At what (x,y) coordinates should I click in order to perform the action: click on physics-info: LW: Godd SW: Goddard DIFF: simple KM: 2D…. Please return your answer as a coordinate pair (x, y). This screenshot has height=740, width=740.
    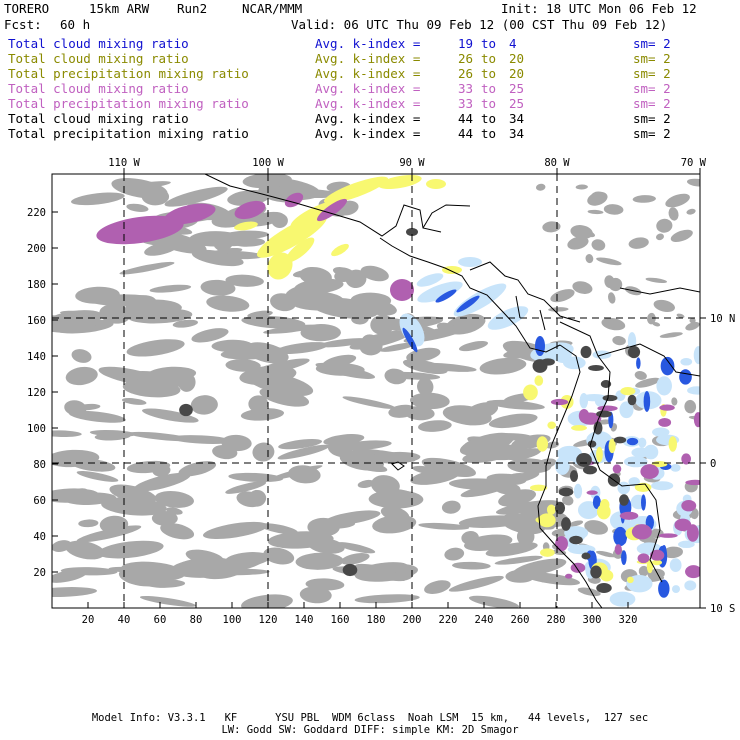
    Looking at the image, I should click on (370, 730).